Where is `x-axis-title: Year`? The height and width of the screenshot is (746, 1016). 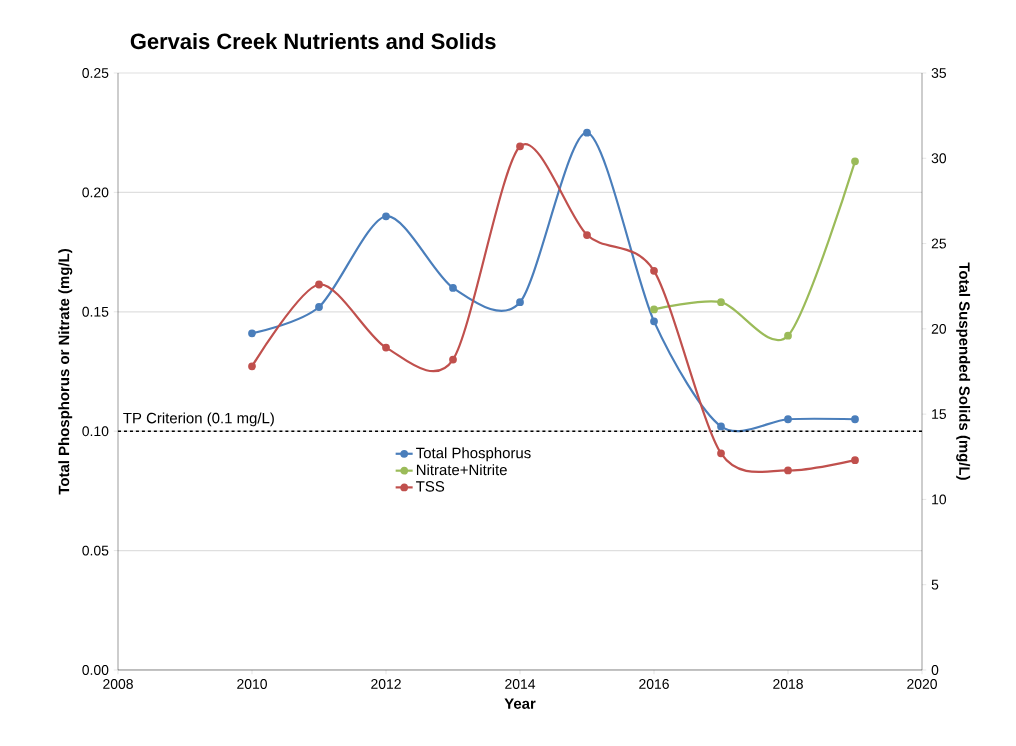 x-axis-title: Year is located at coordinates (520, 703).